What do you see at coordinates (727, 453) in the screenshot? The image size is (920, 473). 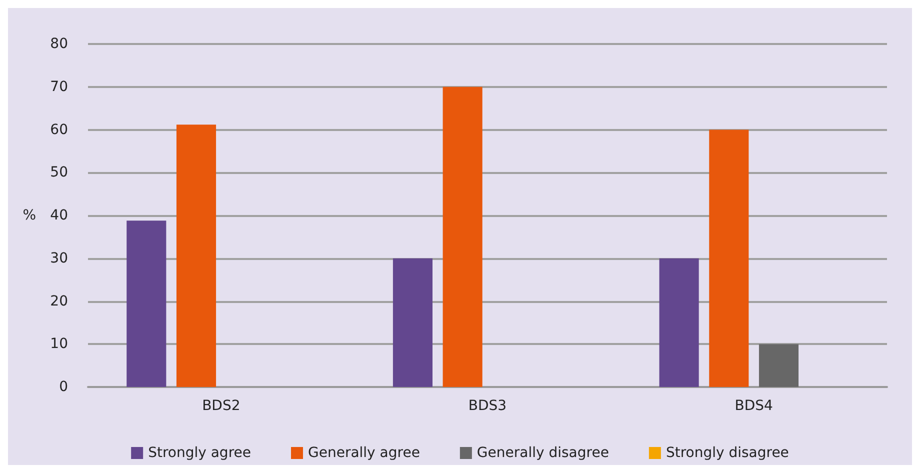 I see `legend-label: Strongly disagree` at bounding box center [727, 453].